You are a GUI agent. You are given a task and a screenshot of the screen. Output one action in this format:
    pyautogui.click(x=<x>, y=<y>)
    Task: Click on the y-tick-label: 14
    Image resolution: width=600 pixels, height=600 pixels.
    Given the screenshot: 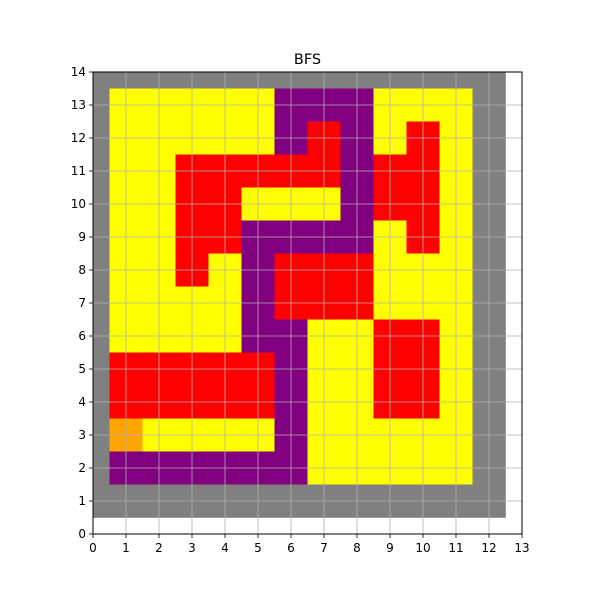 What is the action you would take?
    pyautogui.click(x=78, y=72)
    